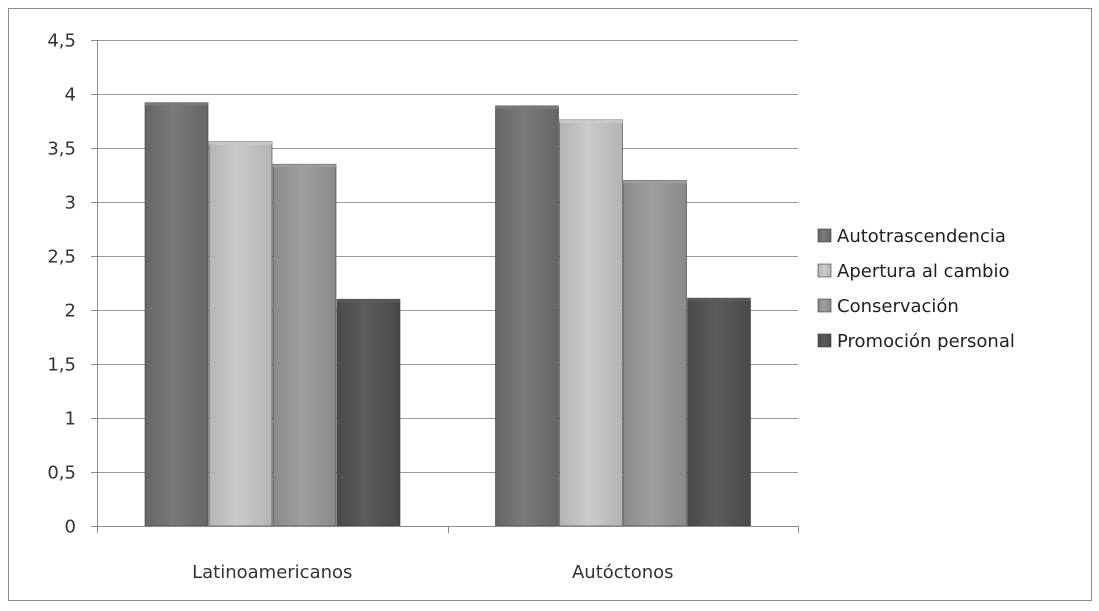 This screenshot has height=611, width=1099. Describe the element at coordinates (70, 527) in the screenshot. I see `y-tick-label: 0` at that location.